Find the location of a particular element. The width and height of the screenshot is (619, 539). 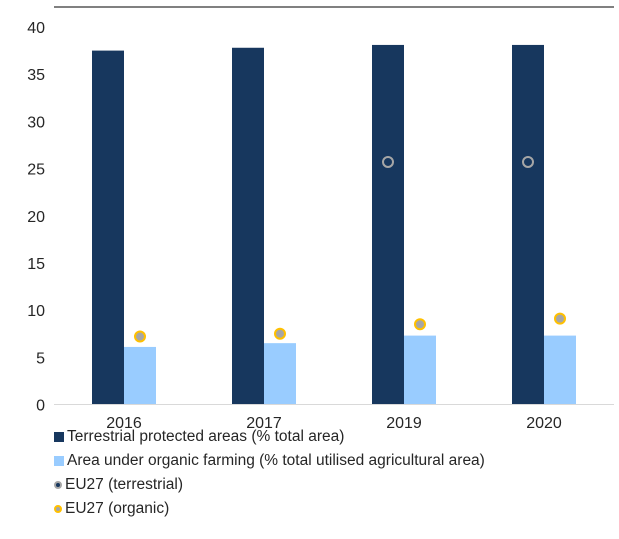

x-tick-label: 2019 is located at coordinates (404, 423).